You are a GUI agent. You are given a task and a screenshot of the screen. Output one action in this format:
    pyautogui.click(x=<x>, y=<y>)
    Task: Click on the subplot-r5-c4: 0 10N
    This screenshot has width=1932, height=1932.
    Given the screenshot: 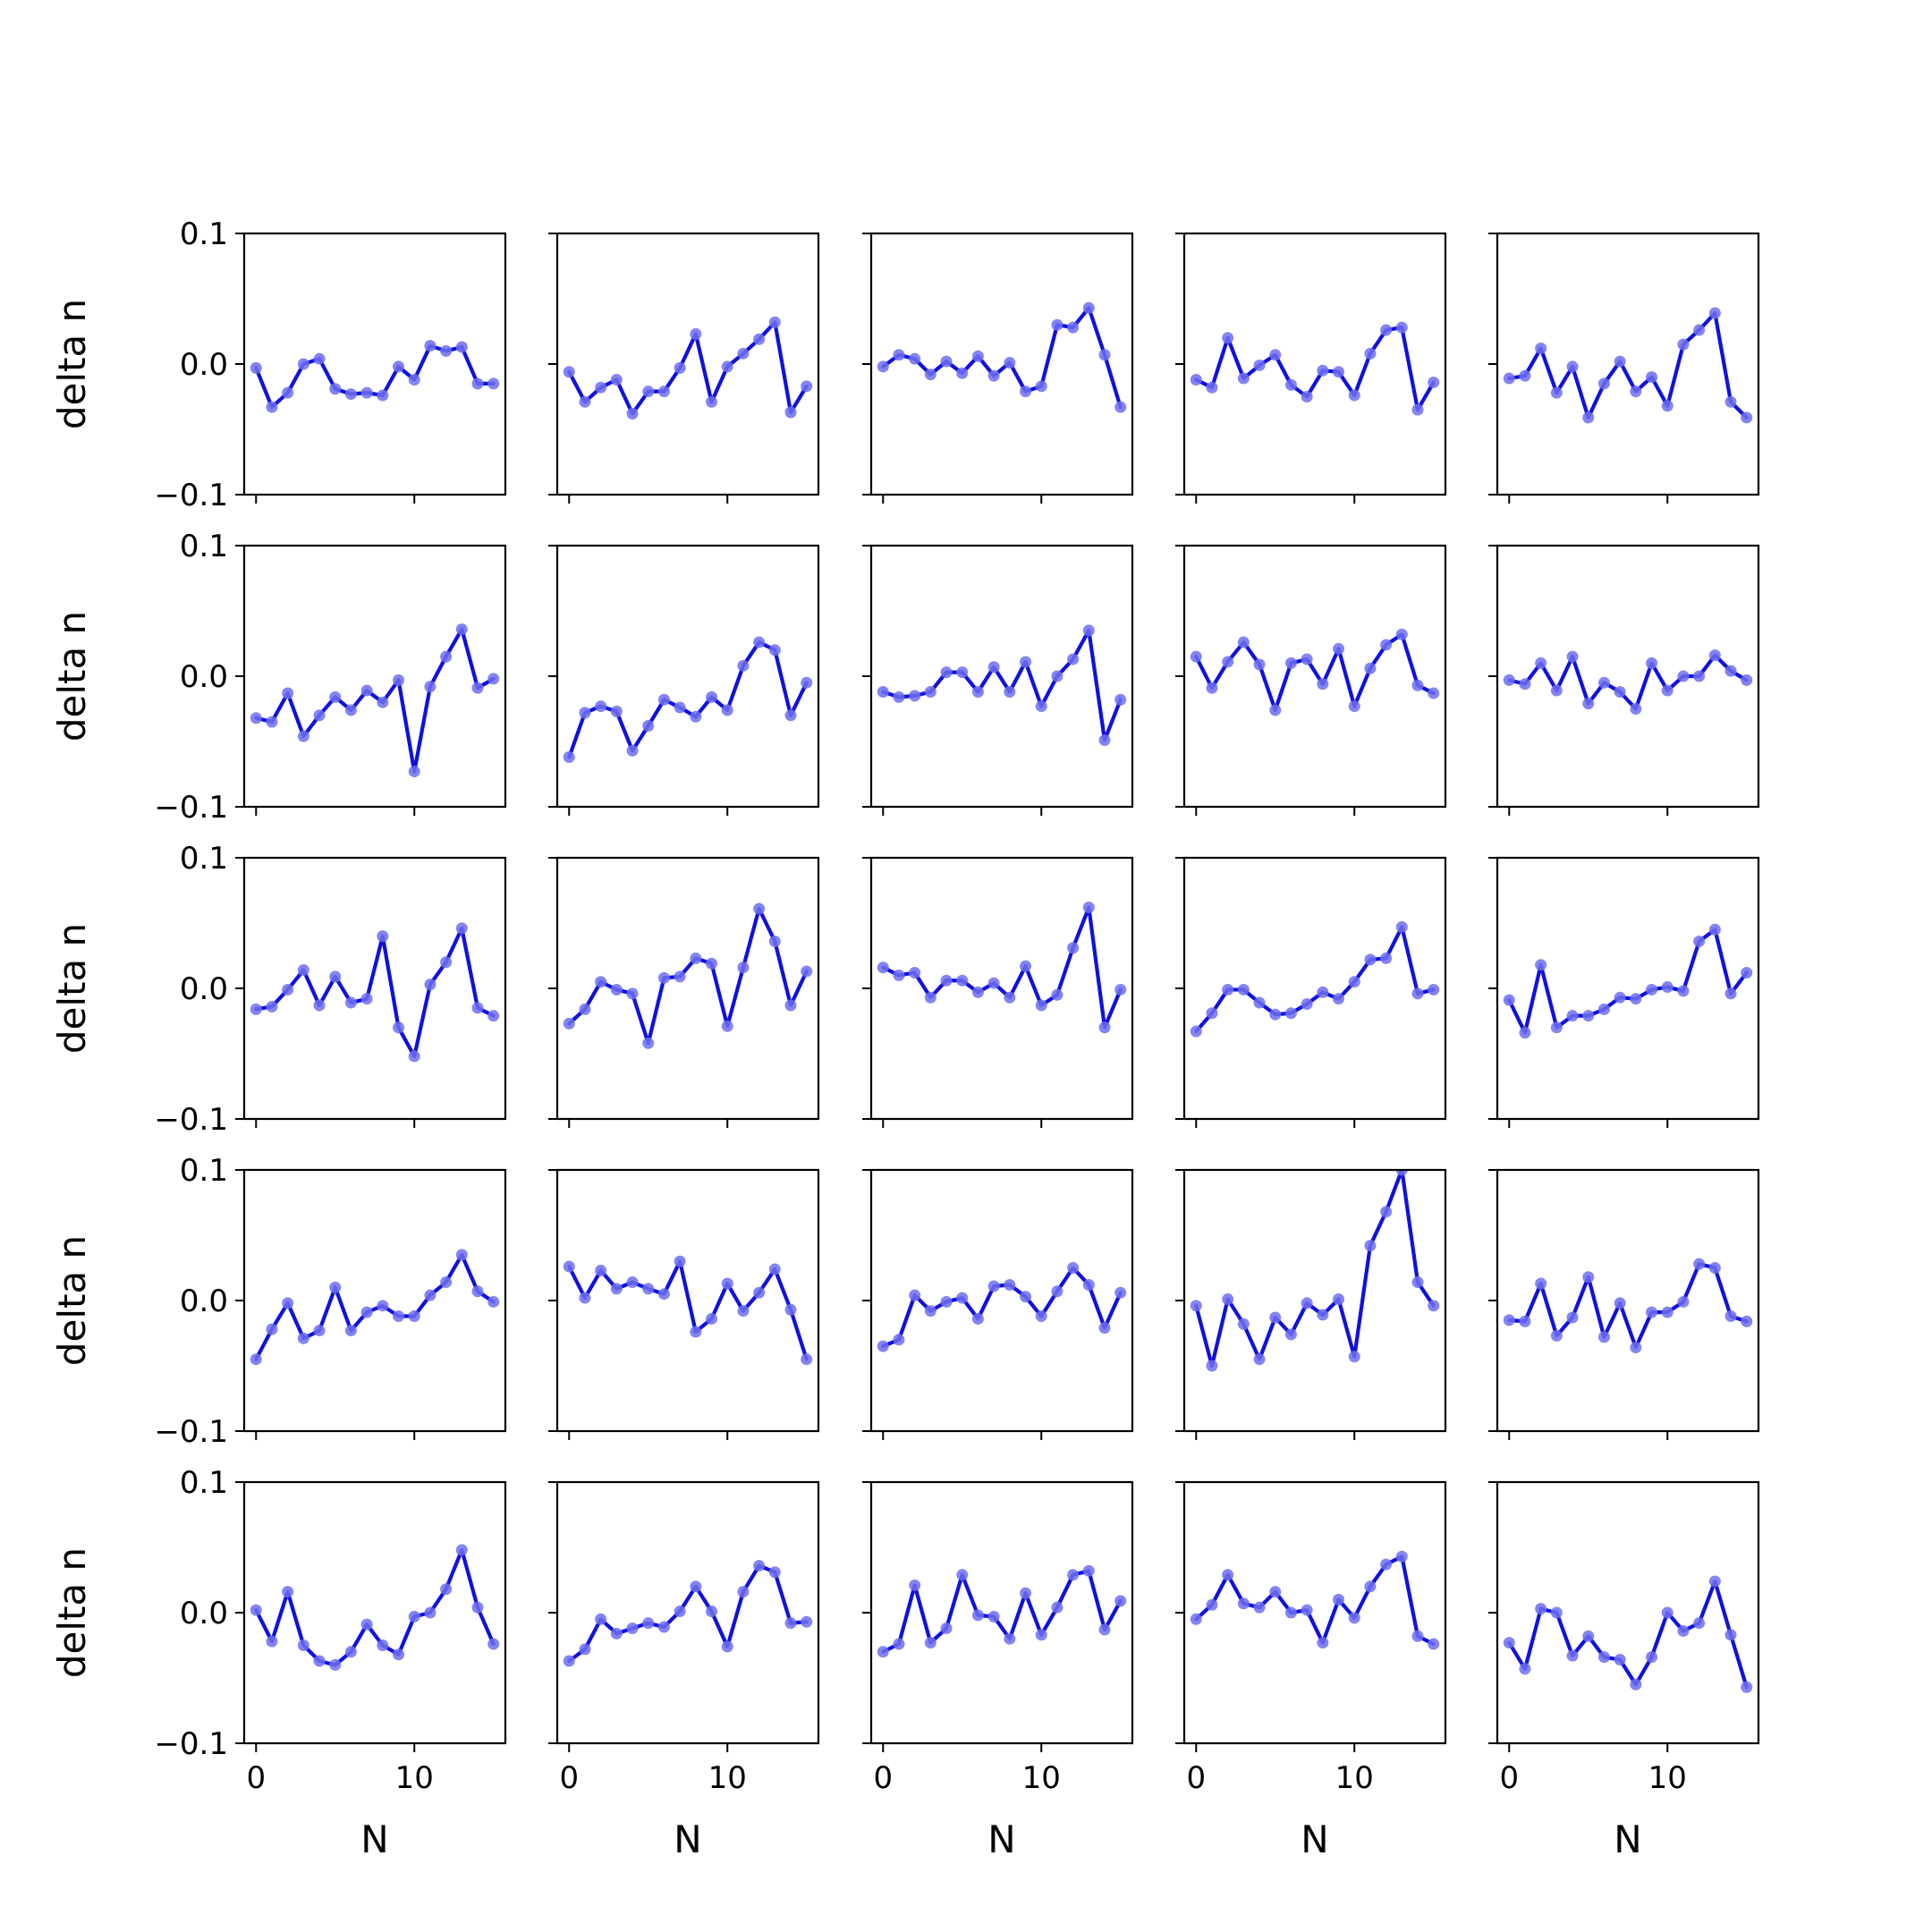 What is the action you would take?
    pyautogui.click(x=1311, y=1670)
    